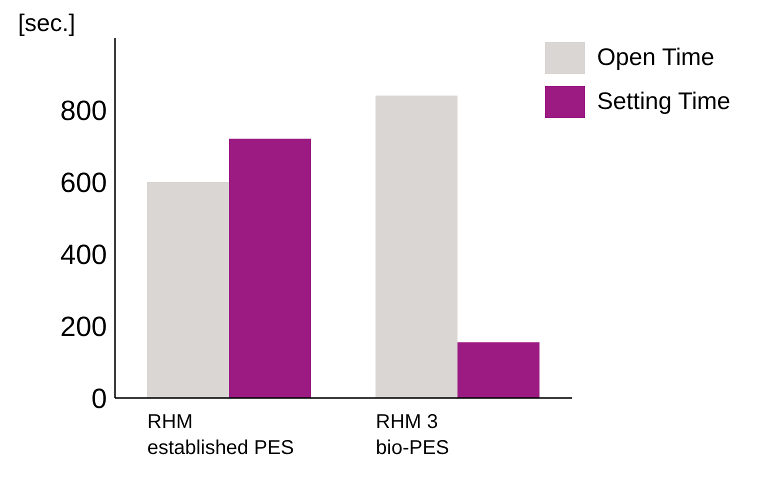  I want to click on legend-label: Open Time, so click(655, 58).